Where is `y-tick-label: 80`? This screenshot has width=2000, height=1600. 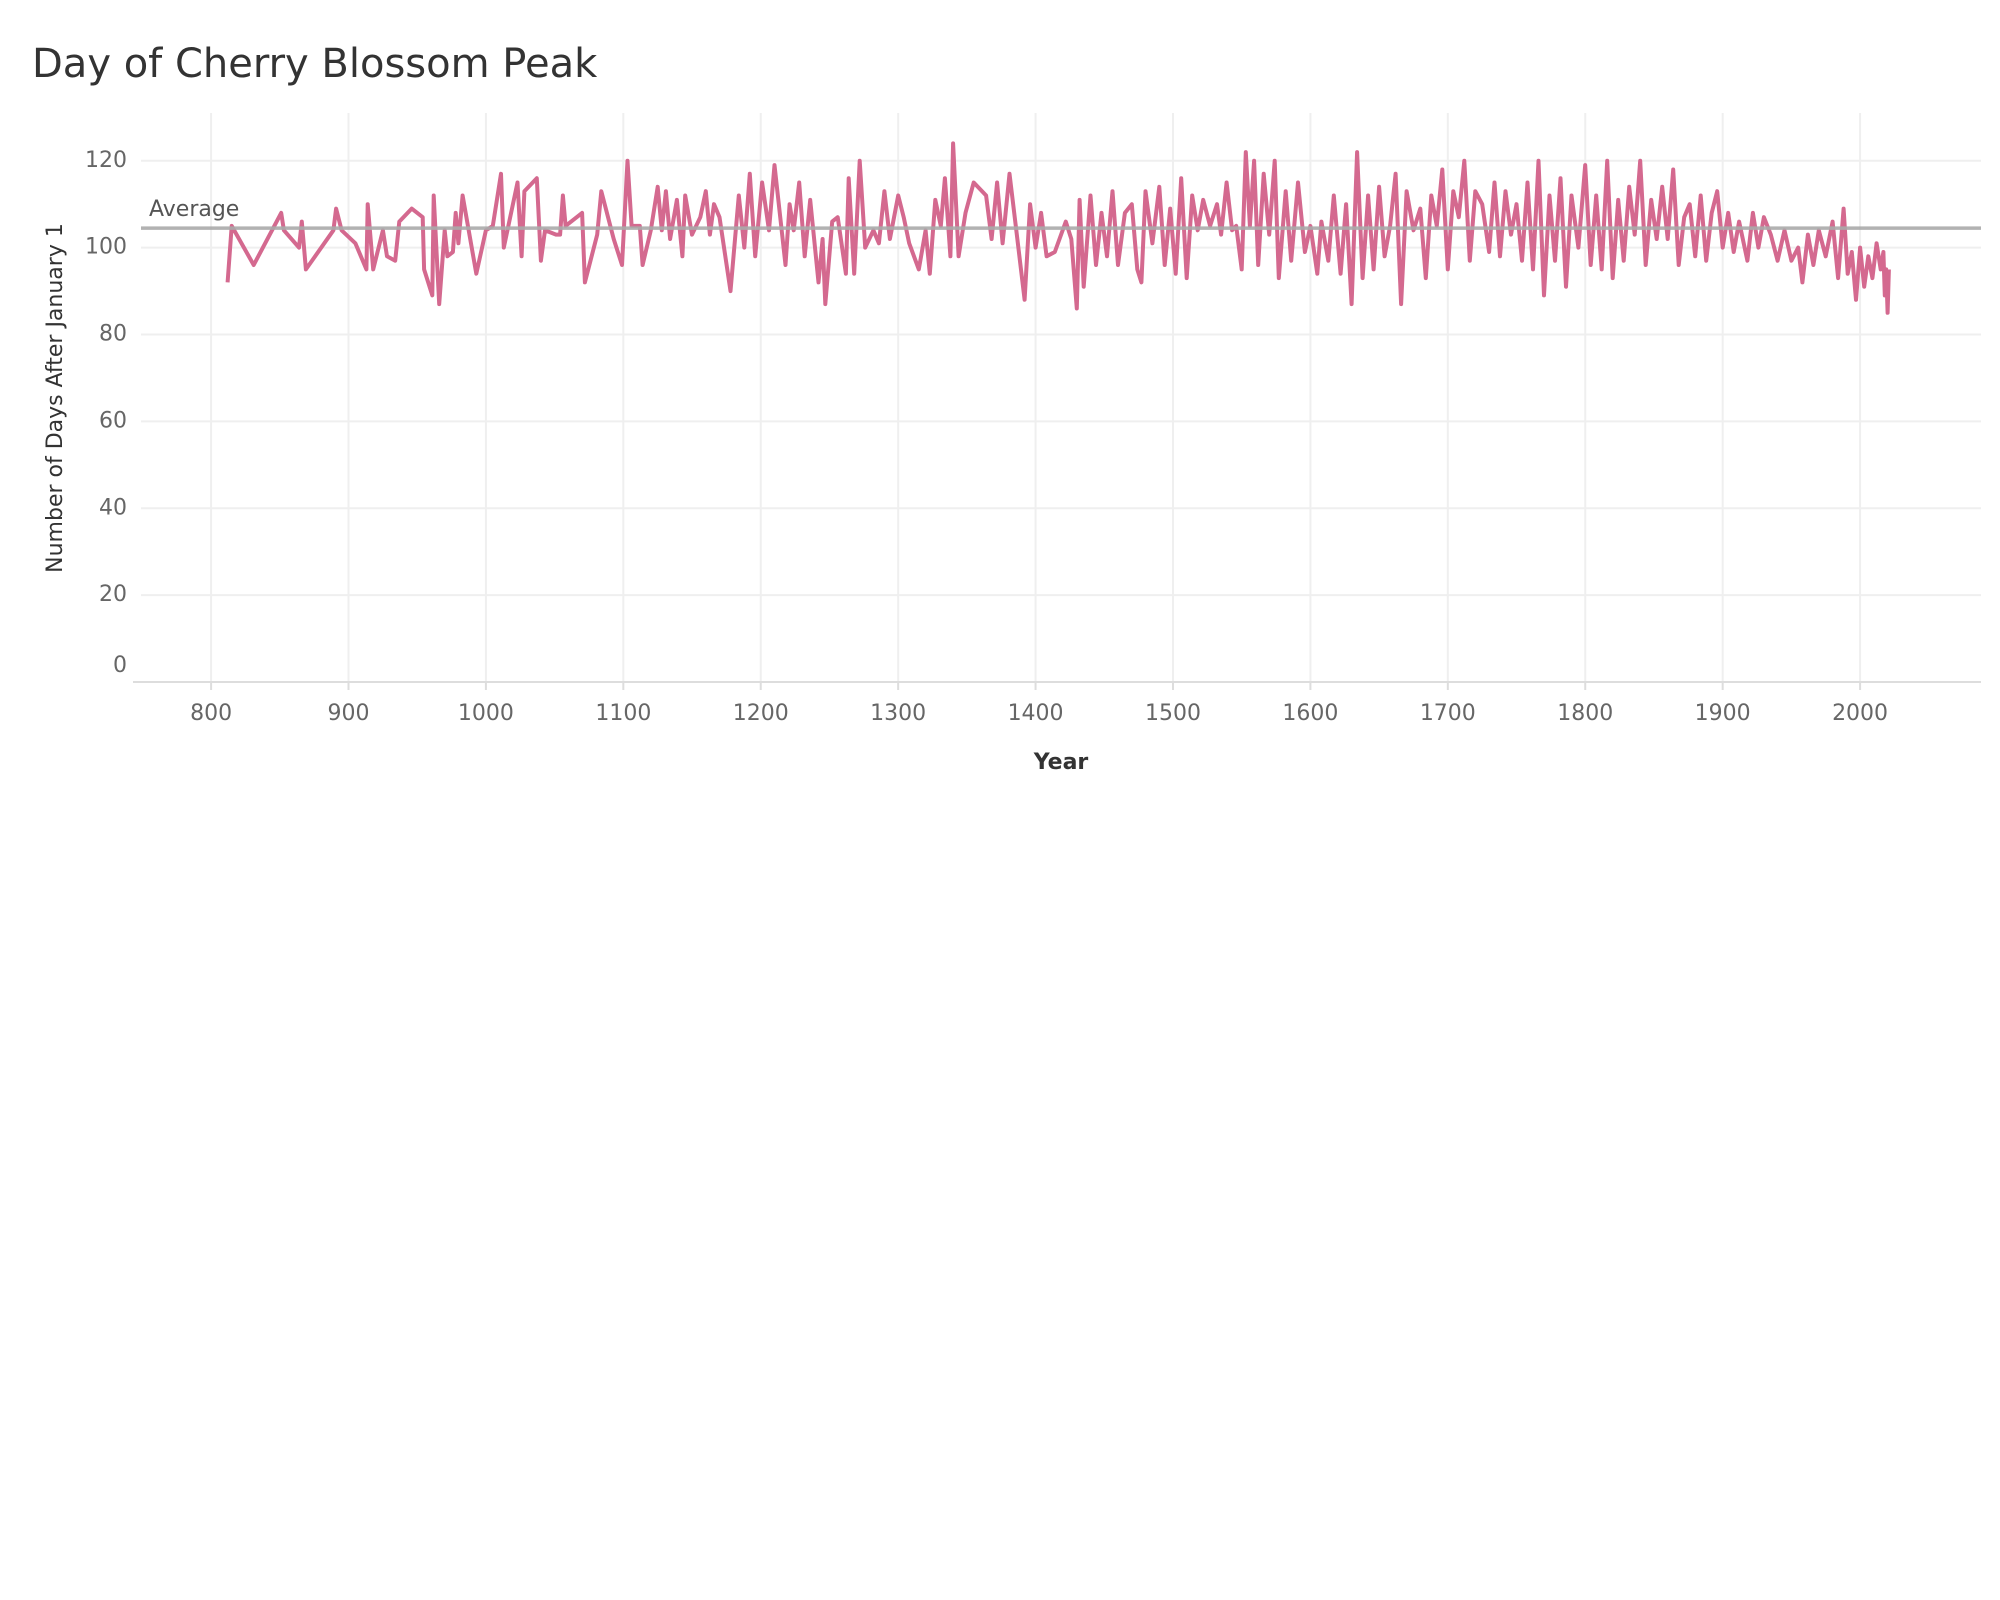 y-tick-label: 80 is located at coordinates (113, 334).